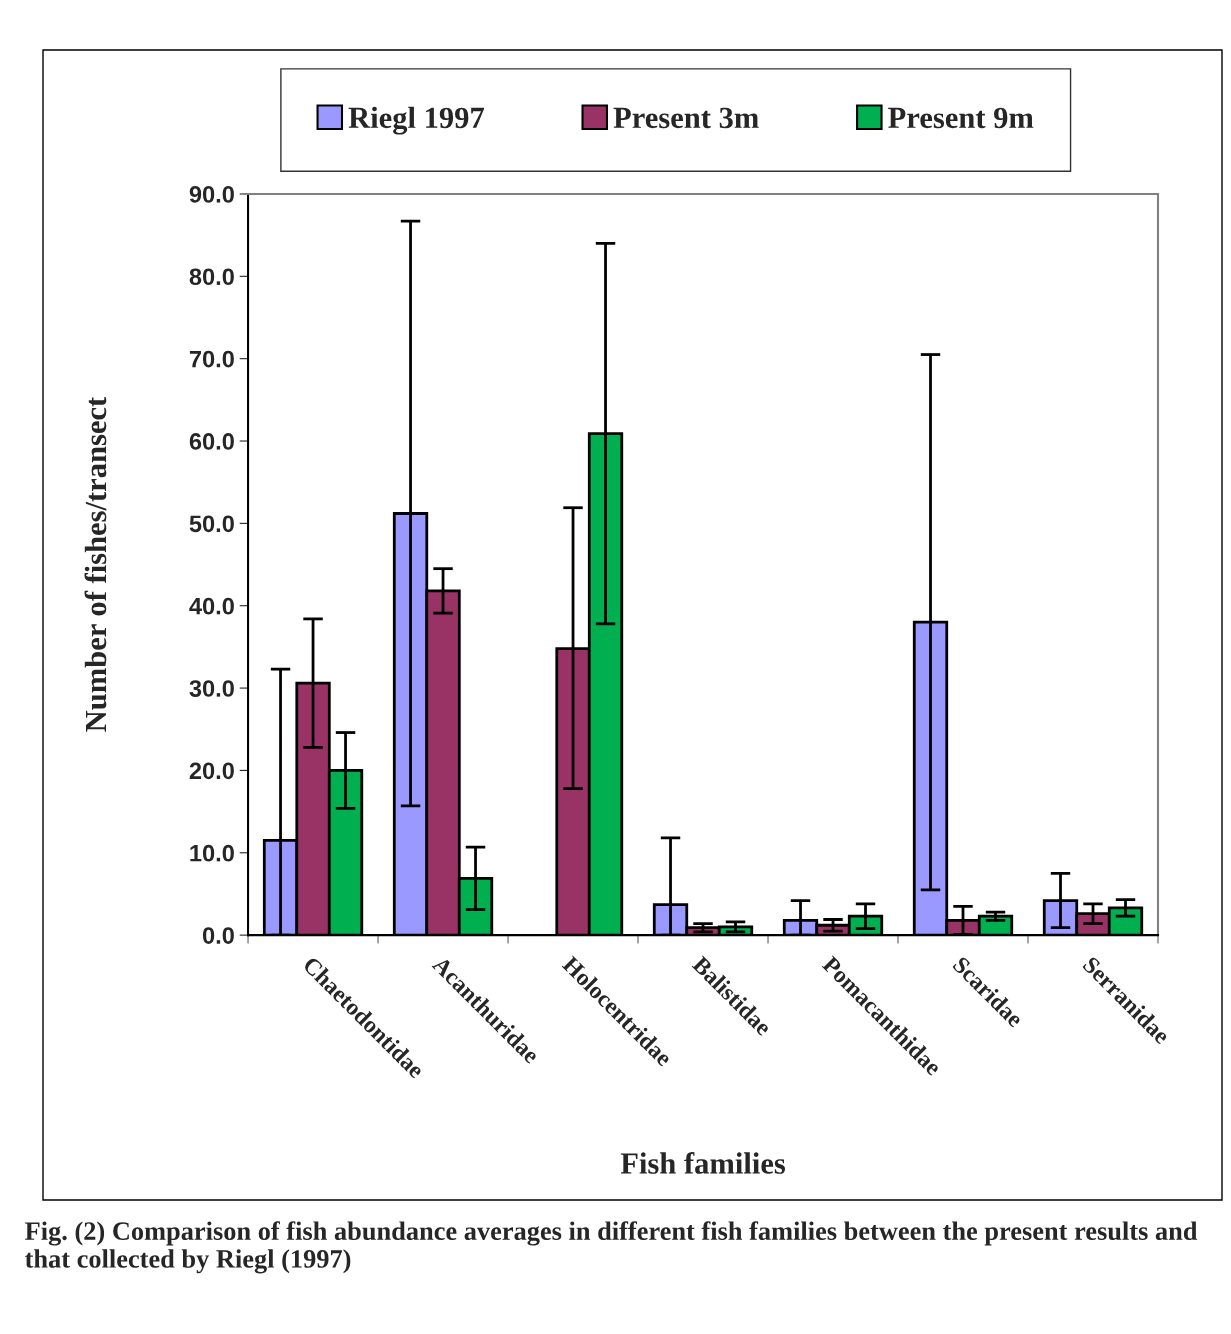 This screenshot has height=1334, width=1231. What do you see at coordinates (211, 771) in the screenshot?
I see `y-tick-label: 20.0` at bounding box center [211, 771].